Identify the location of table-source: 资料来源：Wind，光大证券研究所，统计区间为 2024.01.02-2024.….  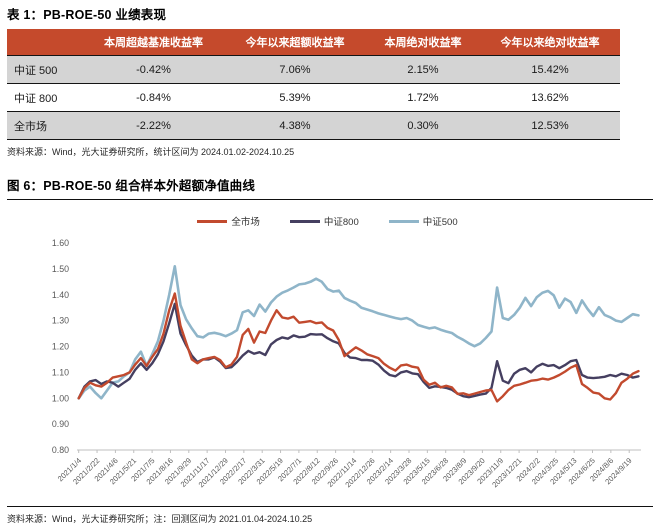
(151, 152).